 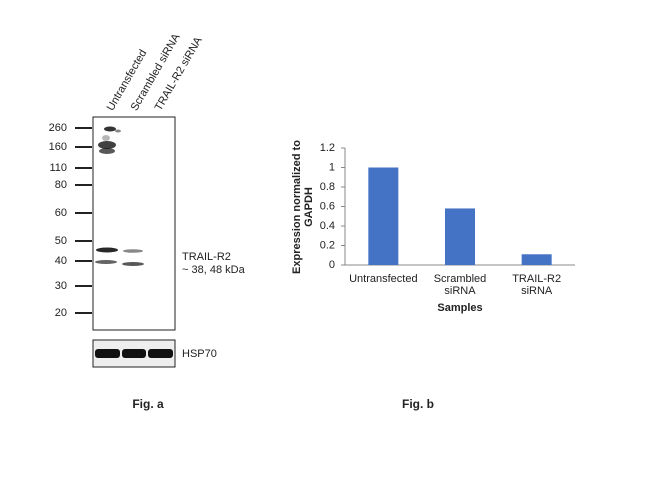 What do you see at coordinates (327, 187) in the screenshot?
I see `y-tick-label: 0.8` at bounding box center [327, 187].